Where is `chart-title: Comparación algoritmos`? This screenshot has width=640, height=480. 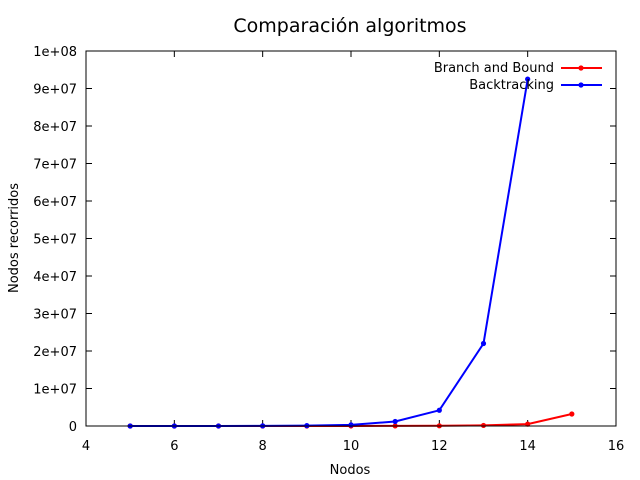
chart-title: Comparación algoritmos is located at coordinates (349, 26).